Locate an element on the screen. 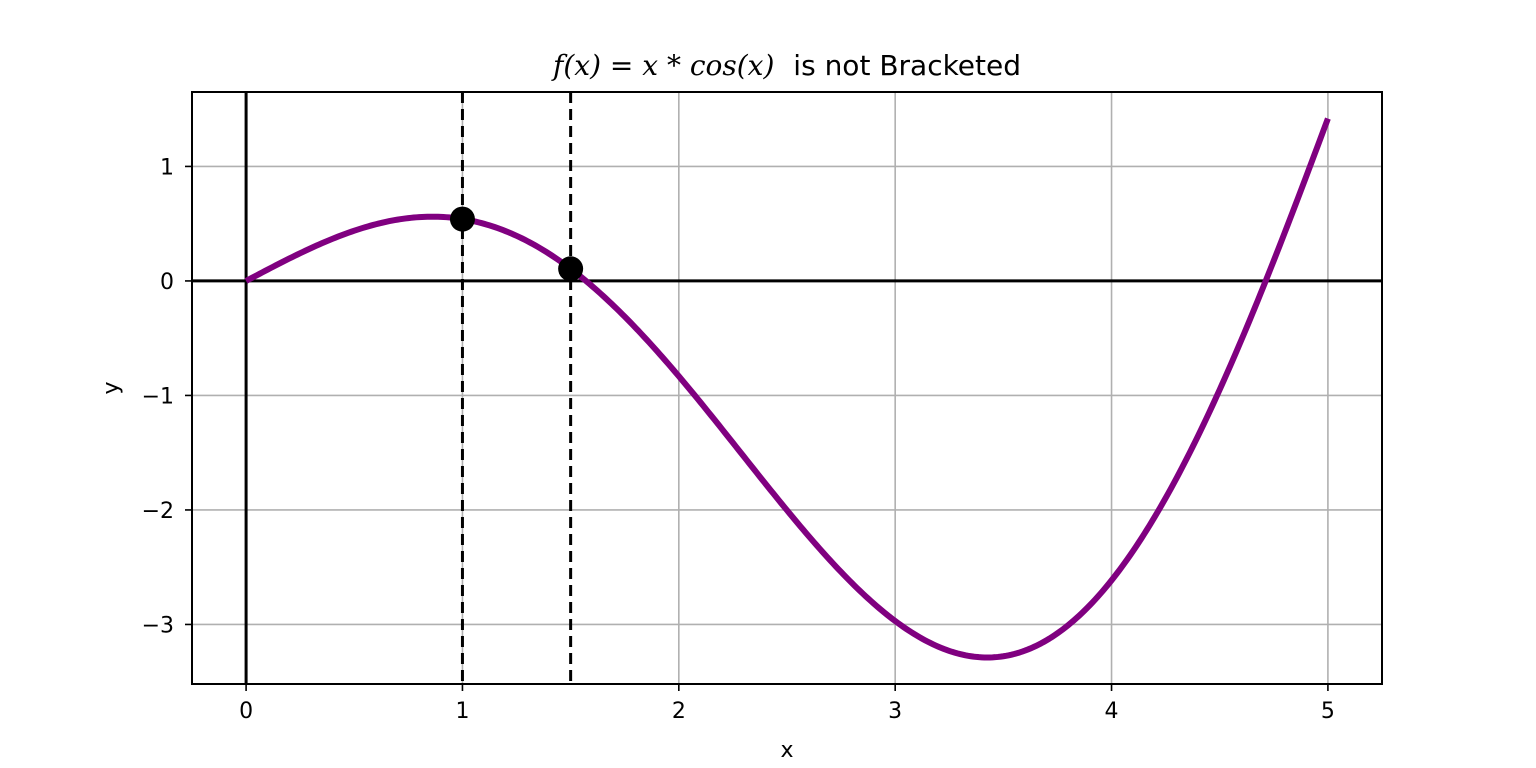 Image resolution: width=1536 pixels, height=768 pixels. points-layer is located at coordinates (516, 244).